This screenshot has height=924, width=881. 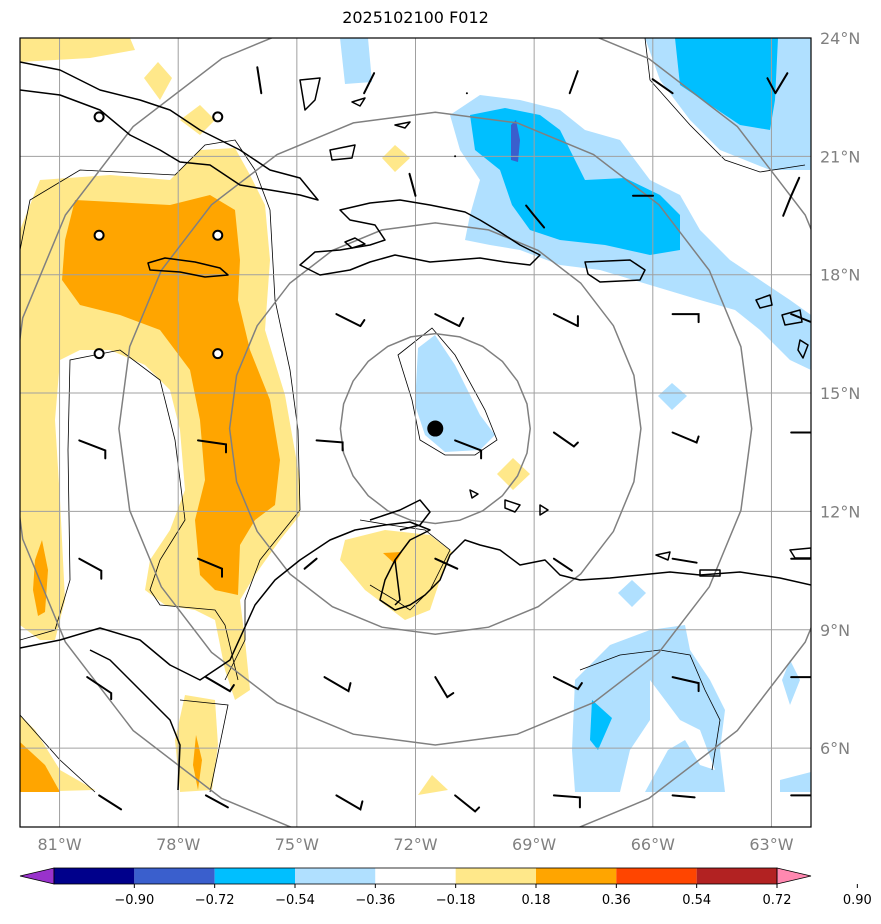 What do you see at coordinates (857, 900) in the screenshot?
I see `colorbar-label: 0.90` at bounding box center [857, 900].